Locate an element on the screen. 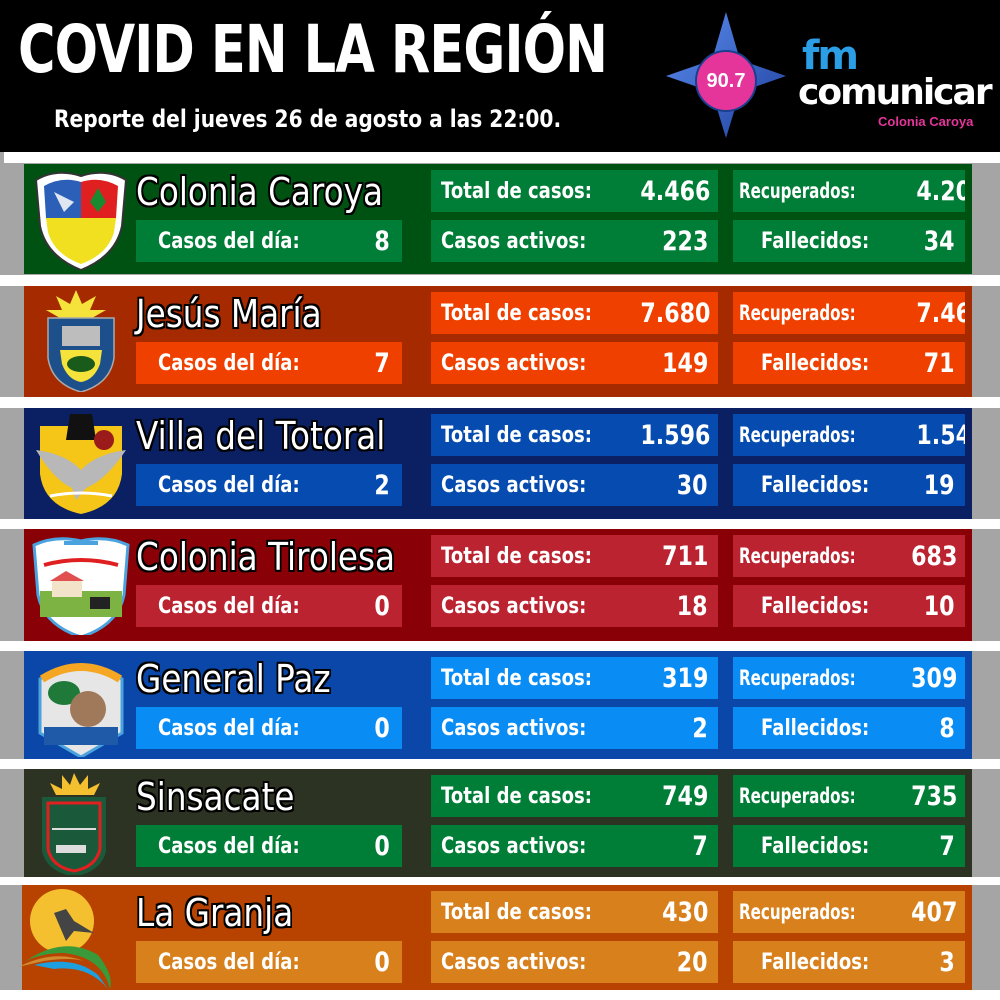 This screenshot has height=1000, width=1000. recovered-value: 735 is located at coordinates (934, 796).